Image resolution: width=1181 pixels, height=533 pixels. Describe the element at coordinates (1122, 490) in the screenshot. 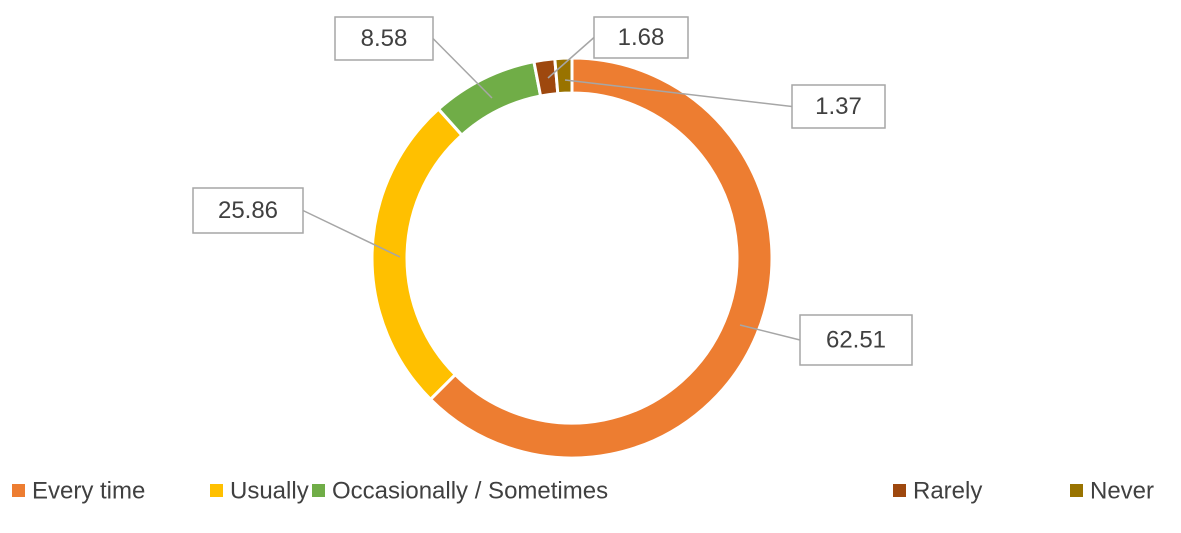

I see `legend-label: Never` at that location.